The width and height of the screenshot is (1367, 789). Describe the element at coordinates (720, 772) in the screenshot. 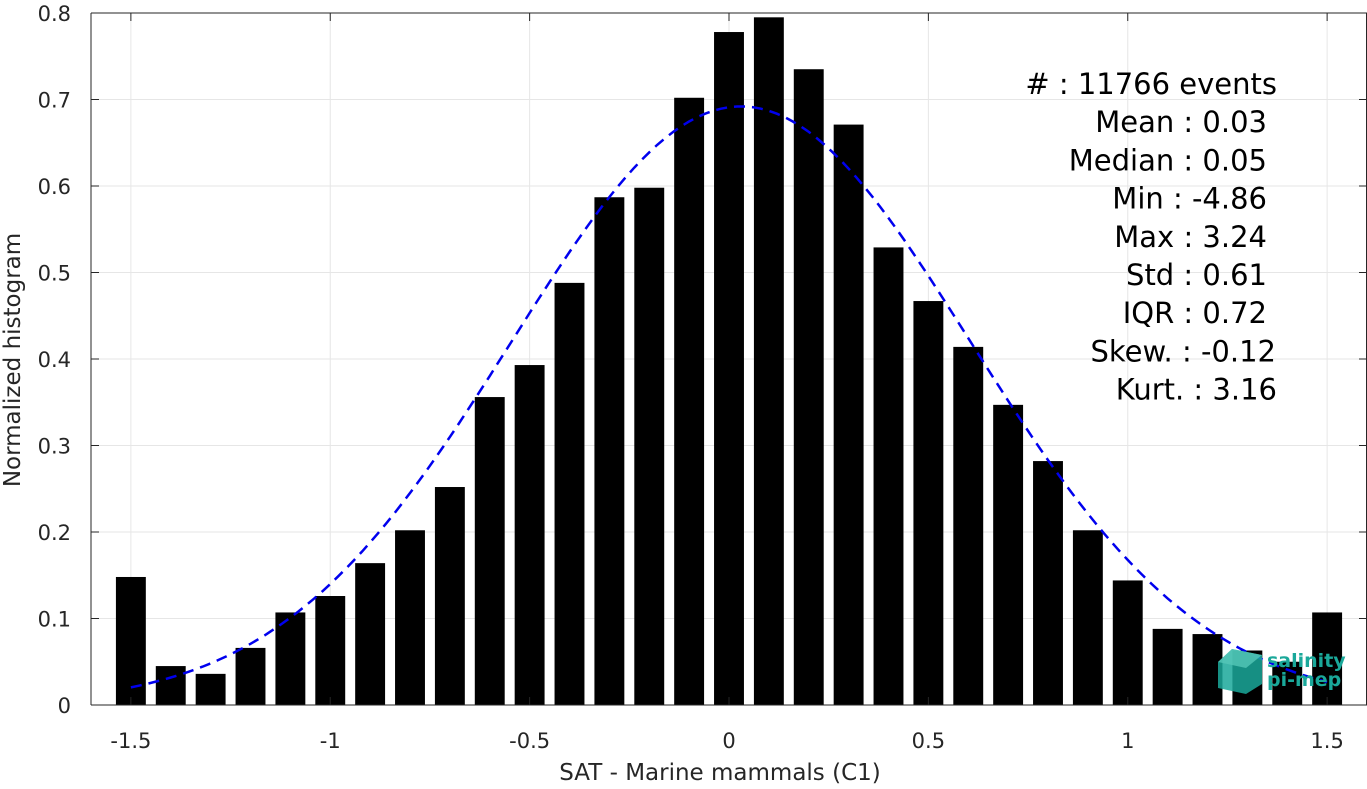

I see `x-axis-label: SAT - Marine mammals (C1)` at that location.